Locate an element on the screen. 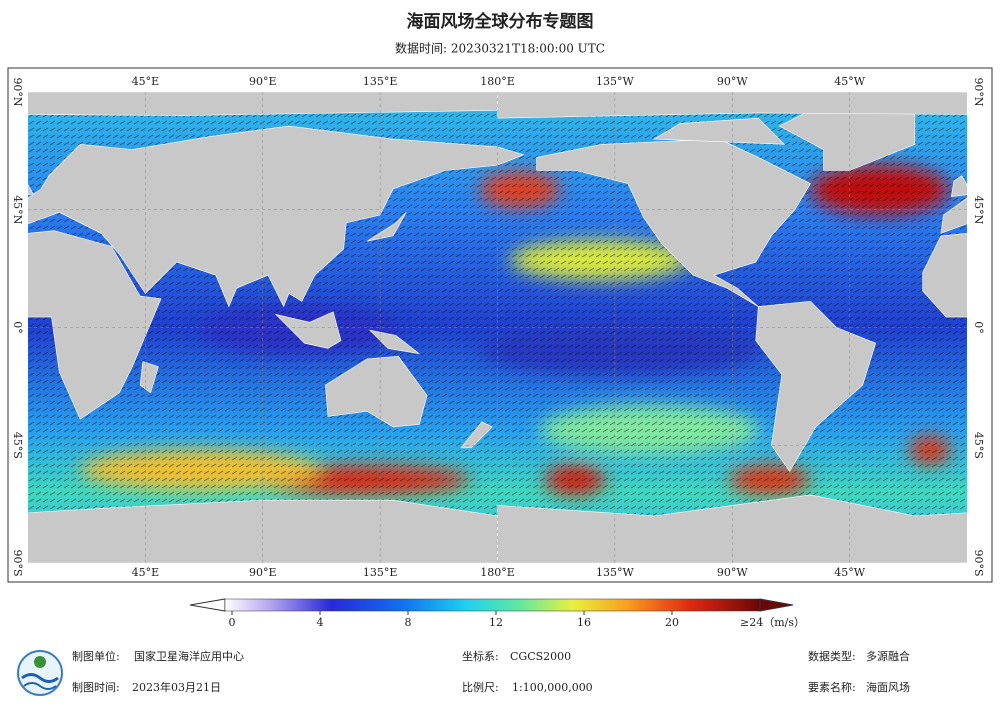 This screenshot has width=1000, height=707. footer-value: 2023年03月21日 is located at coordinates (176, 687).